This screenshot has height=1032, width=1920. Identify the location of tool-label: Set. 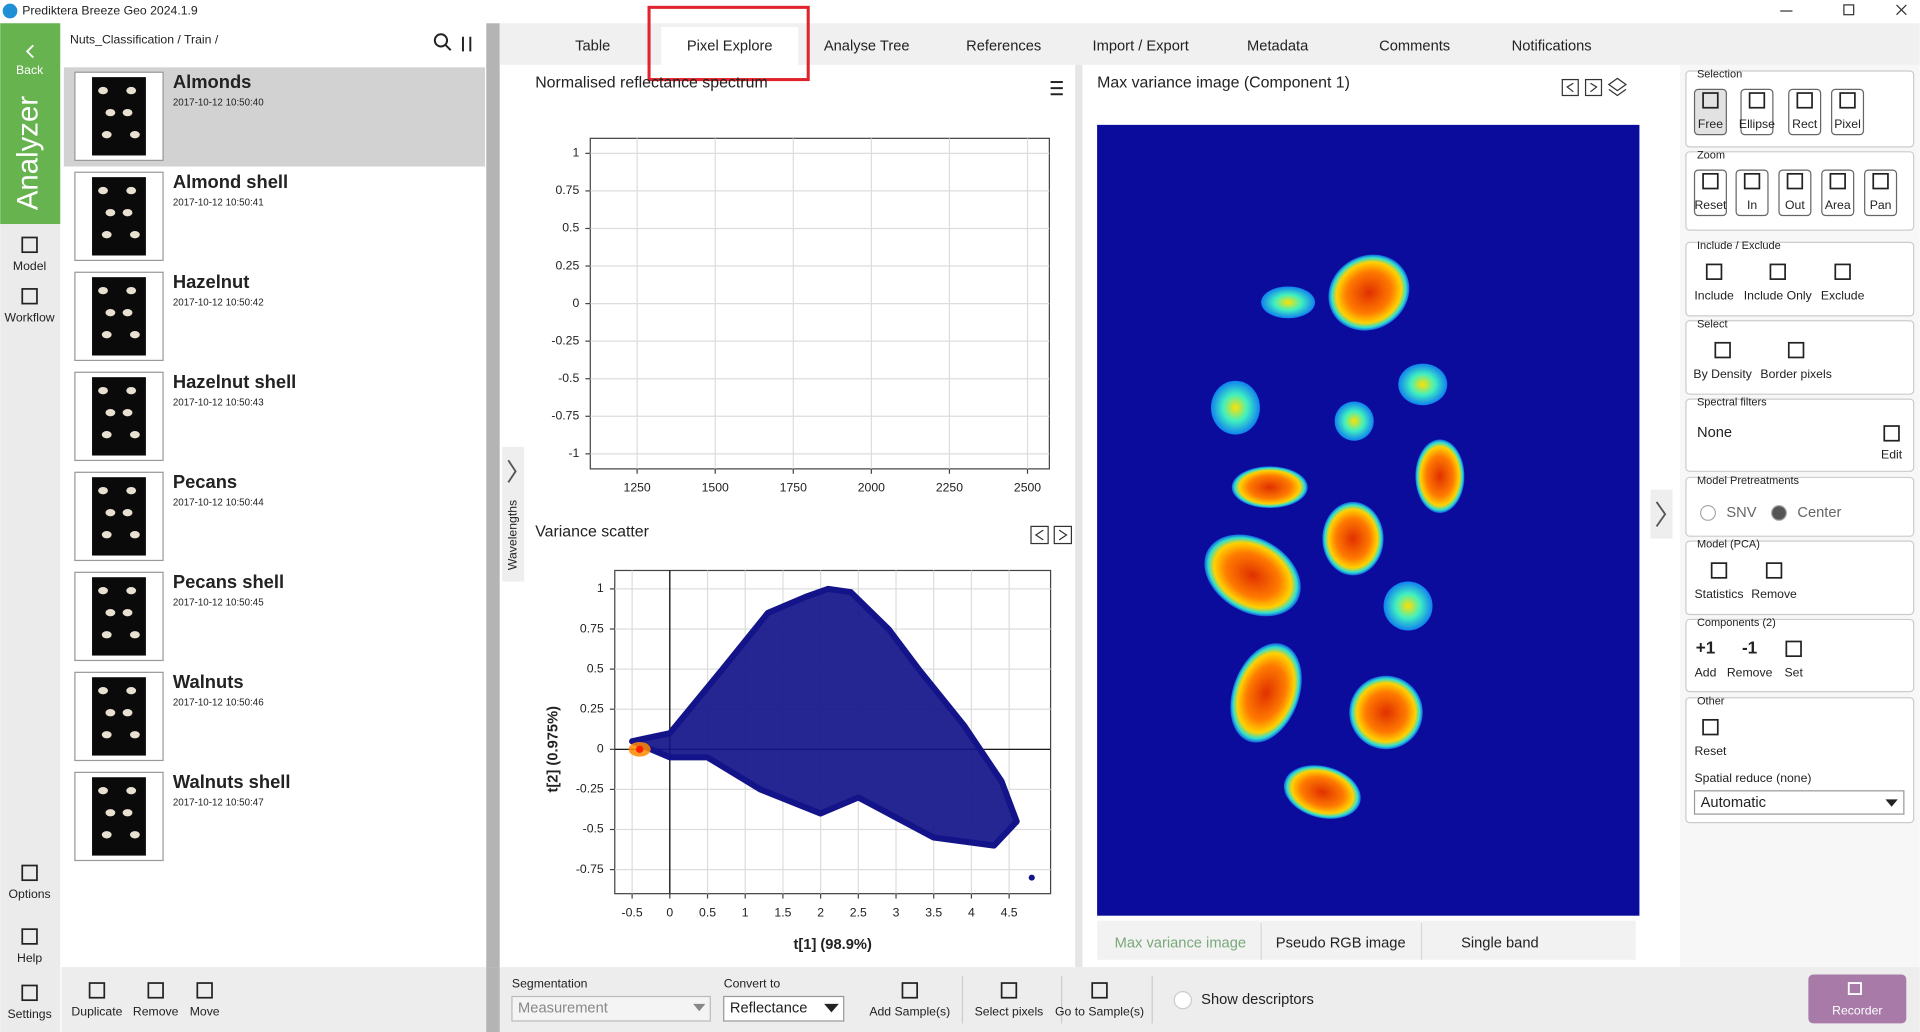
(1793, 673).